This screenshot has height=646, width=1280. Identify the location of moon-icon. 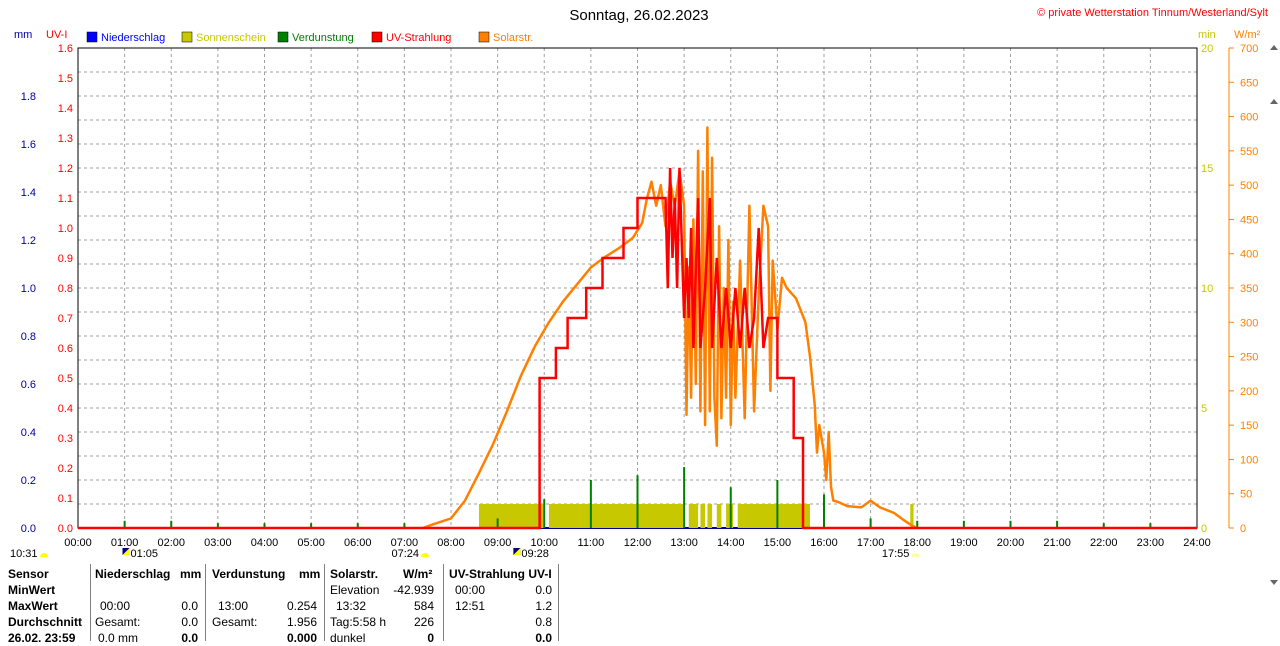
(126, 551).